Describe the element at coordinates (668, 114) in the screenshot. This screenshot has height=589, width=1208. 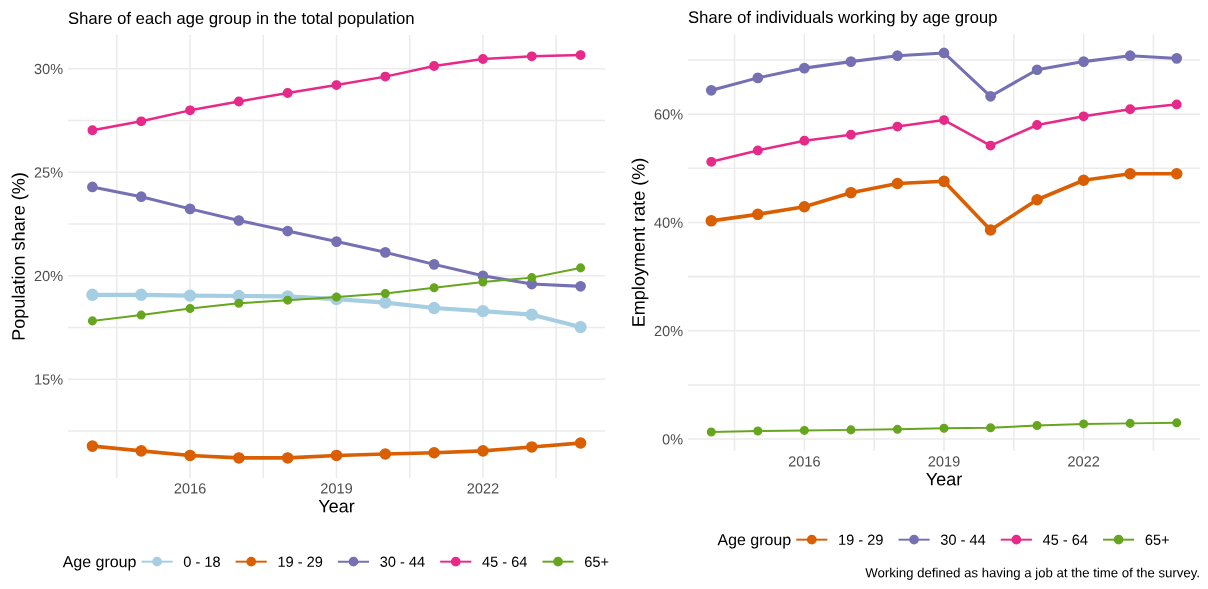
I see `y-tick-label: 60%` at that location.